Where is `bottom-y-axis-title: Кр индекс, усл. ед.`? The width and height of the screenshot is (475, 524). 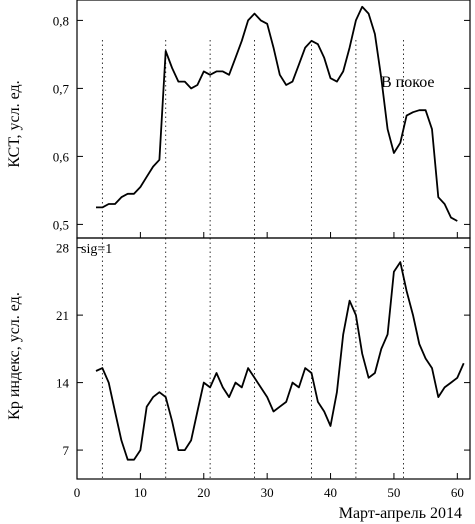 bottom-y-axis-title: Кр индекс, усл. ед. is located at coordinates (14, 356).